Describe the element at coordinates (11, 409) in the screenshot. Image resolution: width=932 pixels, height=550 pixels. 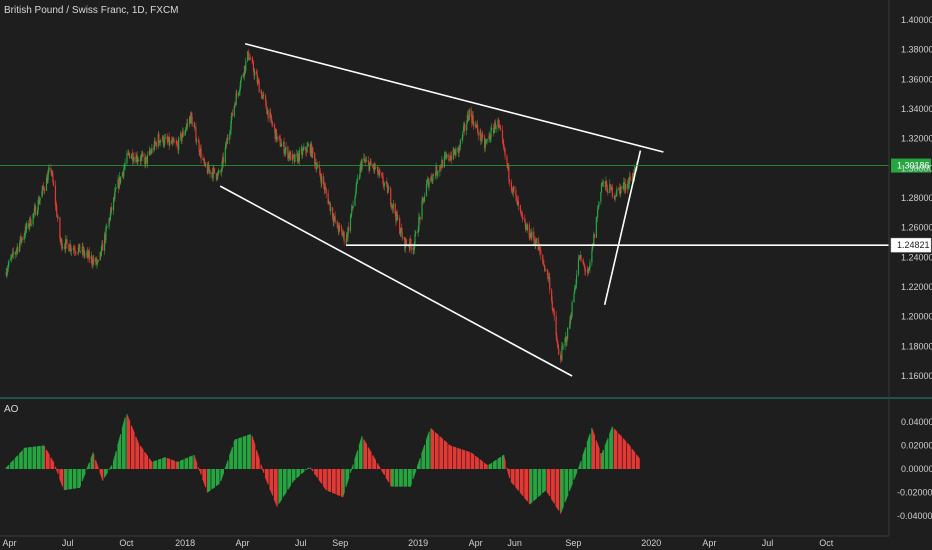
I see `indicator-title: AO` at that location.